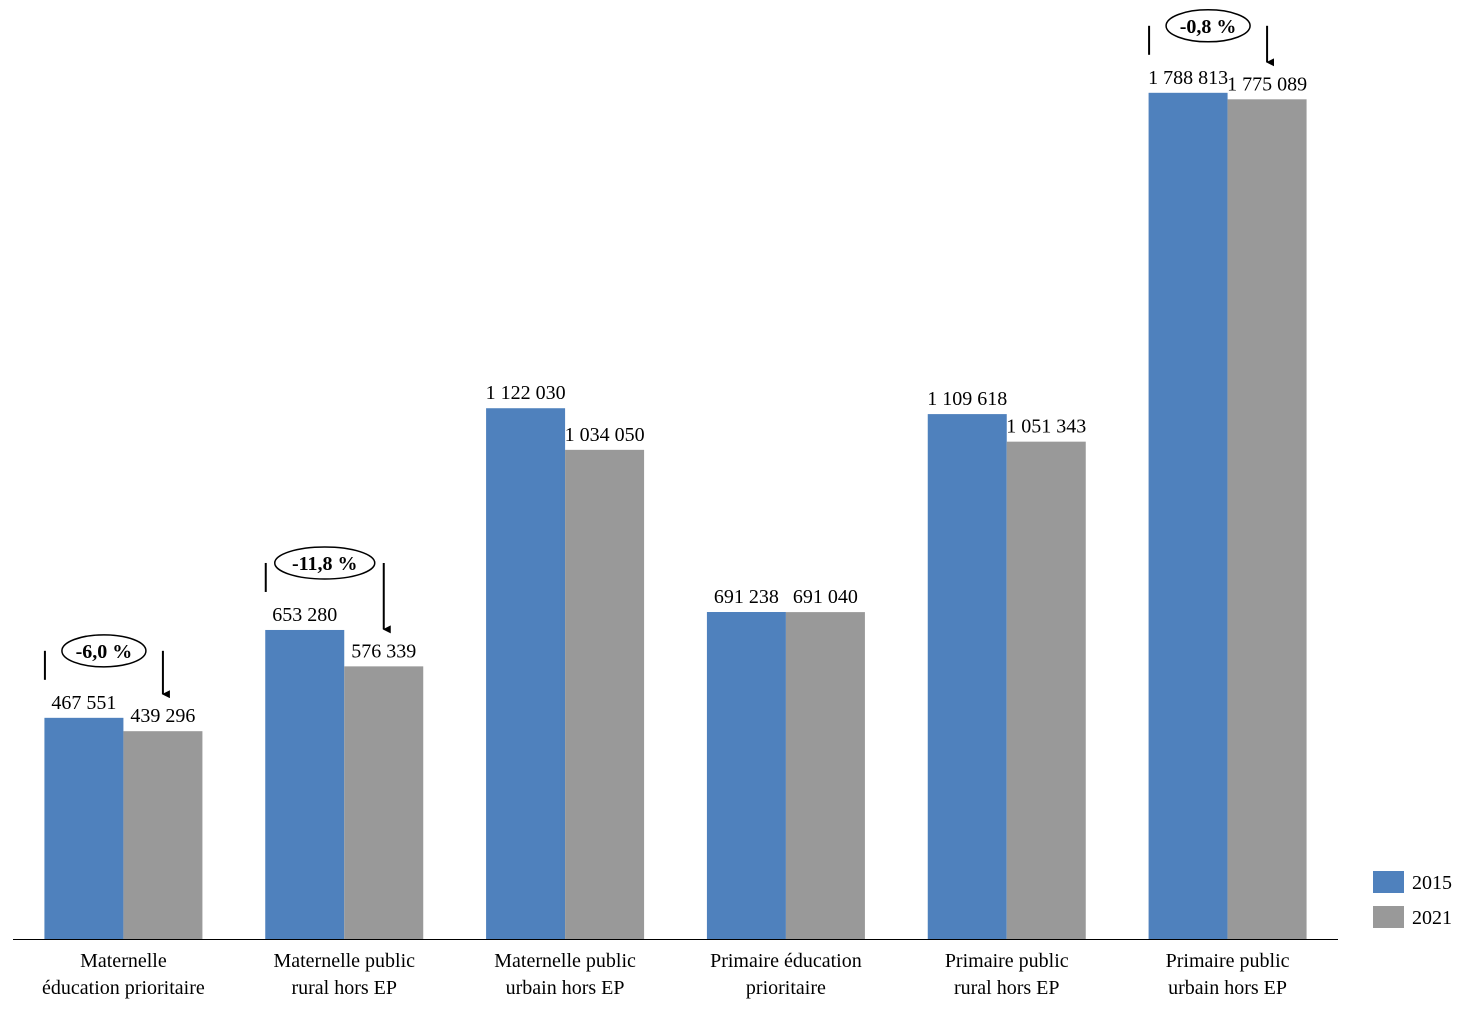 This screenshot has width=1469, height=1019. I want to click on legend-swatch-2015, so click(1388, 882).